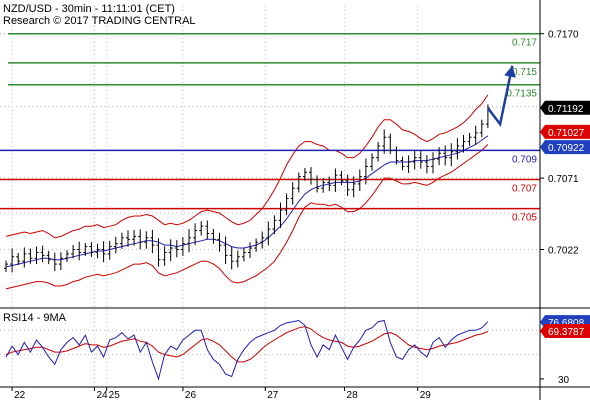 This screenshot has height=400, width=590. Describe the element at coordinates (247, 344) in the screenshot. I see `rsi-ma-line` at that location.